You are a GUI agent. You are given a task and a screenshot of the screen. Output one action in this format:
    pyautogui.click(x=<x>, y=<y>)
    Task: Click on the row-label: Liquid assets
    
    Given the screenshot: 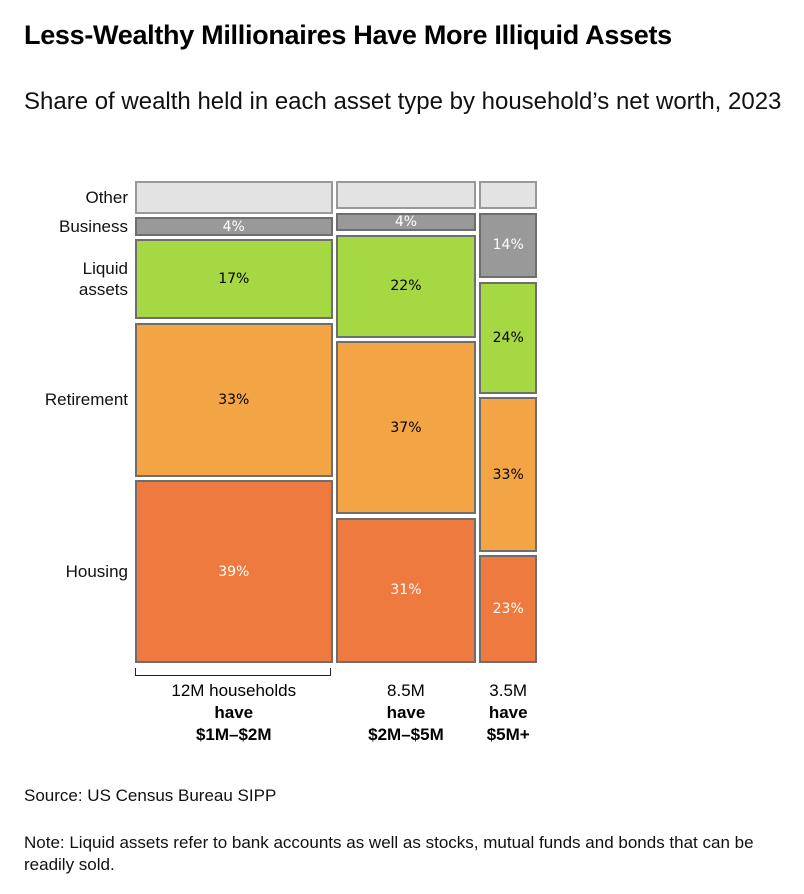 What is the action you would take?
    pyautogui.click(x=103, y=279)
    